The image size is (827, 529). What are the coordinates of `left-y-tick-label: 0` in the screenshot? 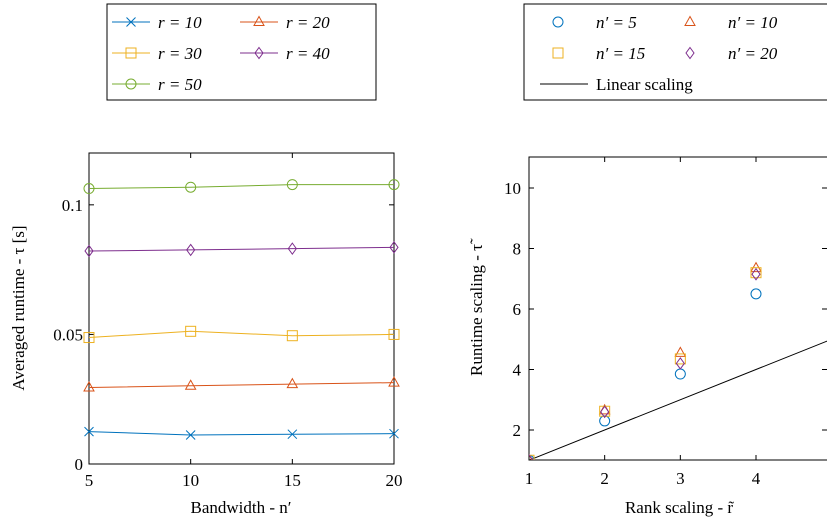 It's located at (79, 464).